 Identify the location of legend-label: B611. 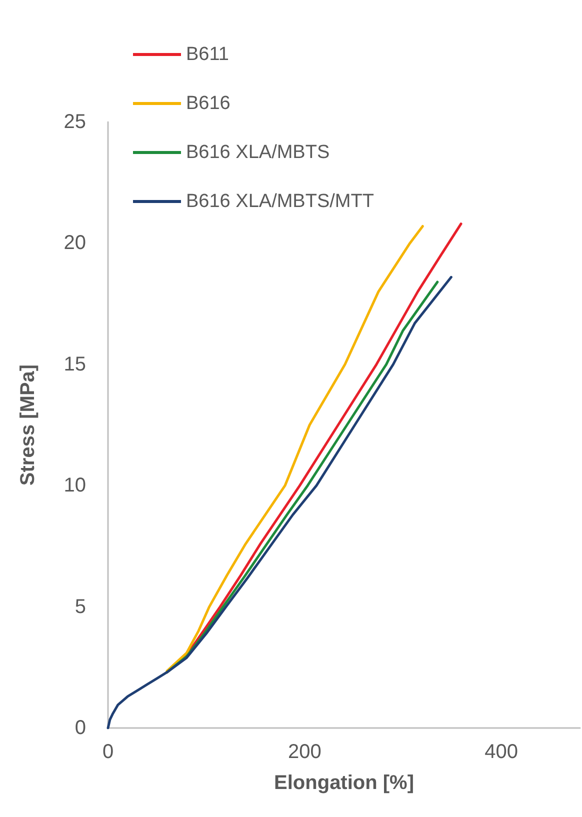
(207, 54).